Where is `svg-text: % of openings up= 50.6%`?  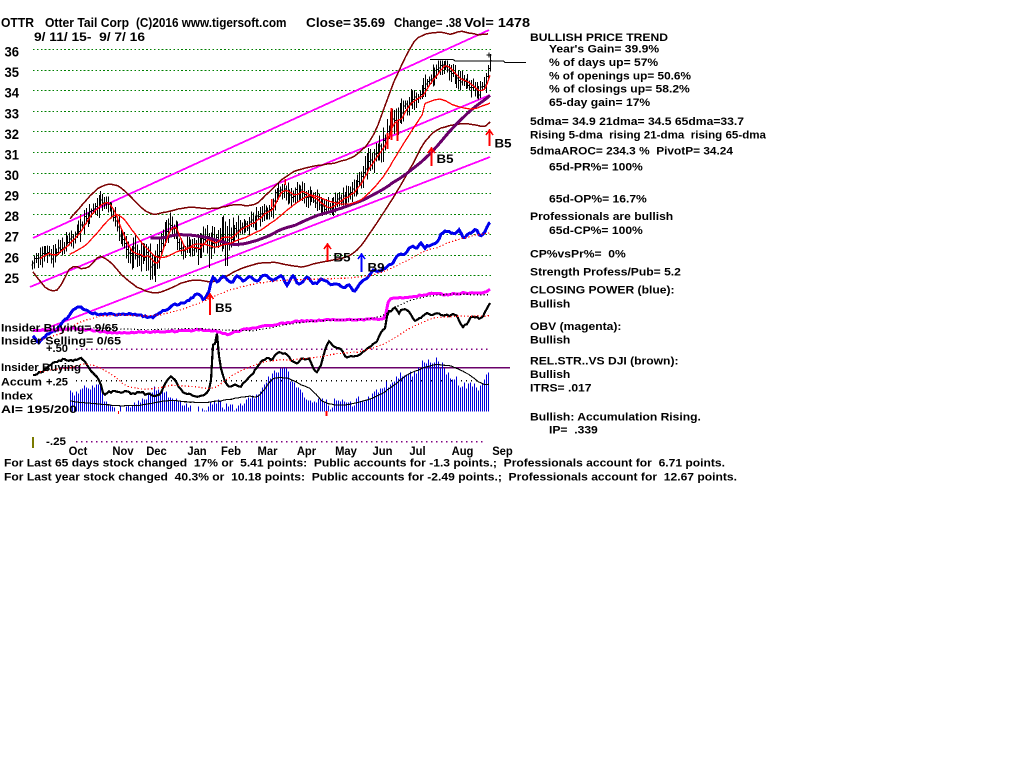 svg-text: % of openings up= 50.6% is located at coordinates (620, 77).